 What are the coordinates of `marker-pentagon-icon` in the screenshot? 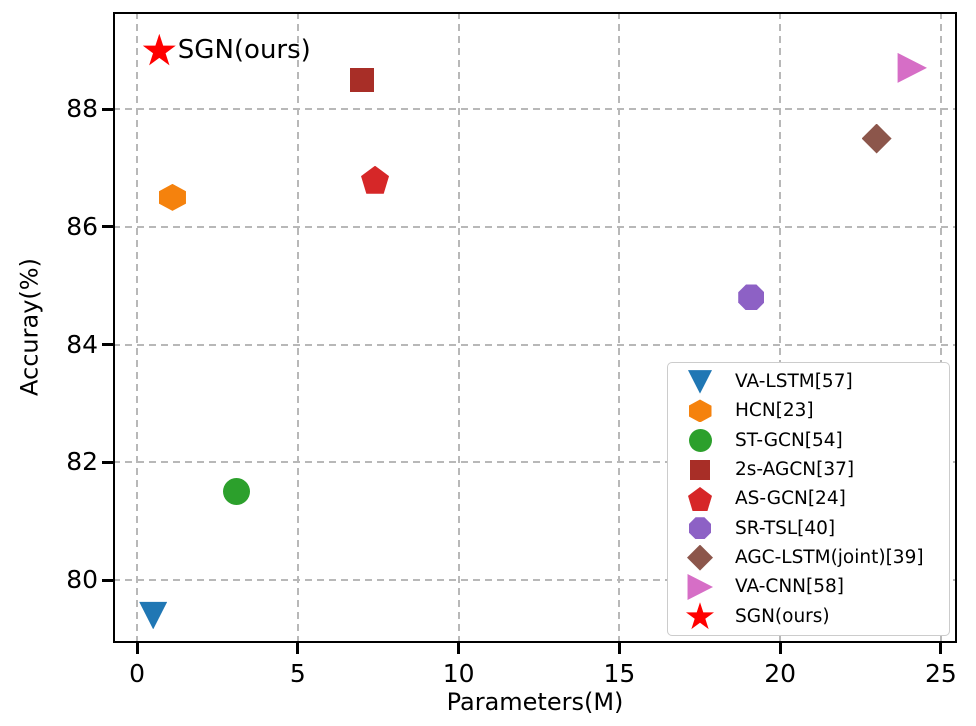 It's located at (700, 498).